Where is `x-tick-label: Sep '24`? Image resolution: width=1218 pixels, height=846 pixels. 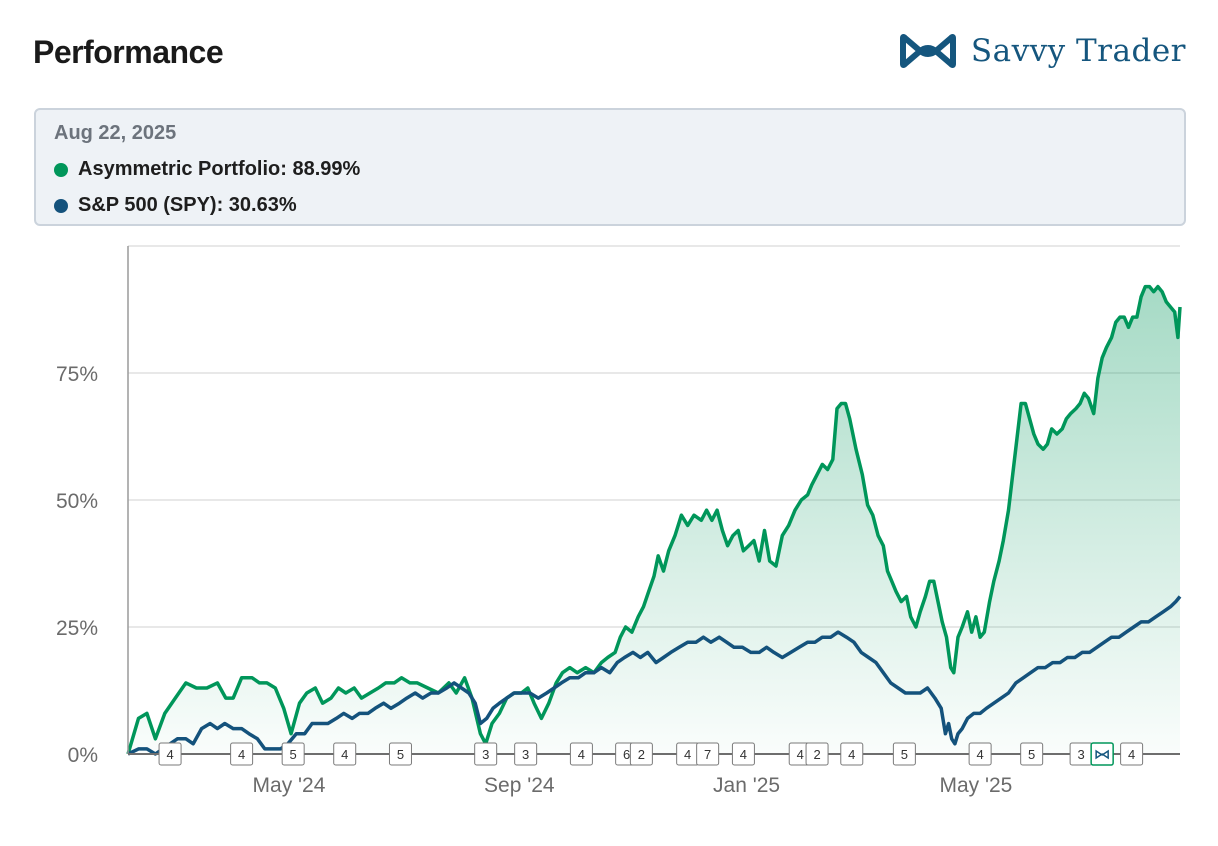 x-tick-label: Sep '24 is located at coordinates (519, 785).